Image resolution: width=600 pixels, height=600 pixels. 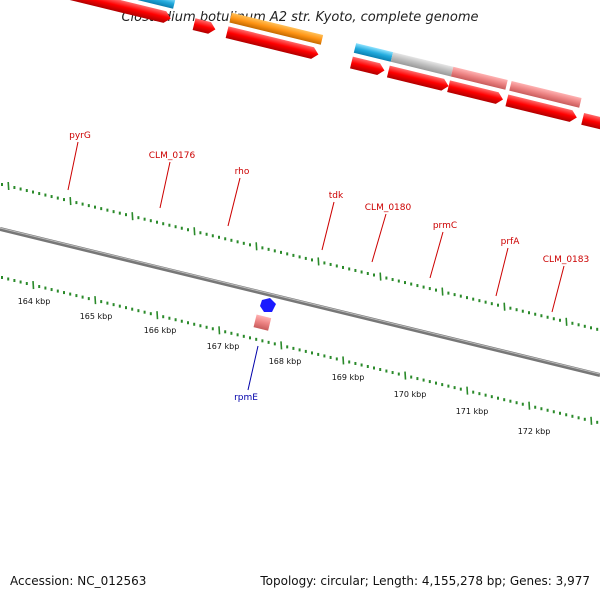 What do you see at coordinates (34, 301) in the screenshot?
I see `kbp-label: 164 kbp` at bounding box center [34, 301].